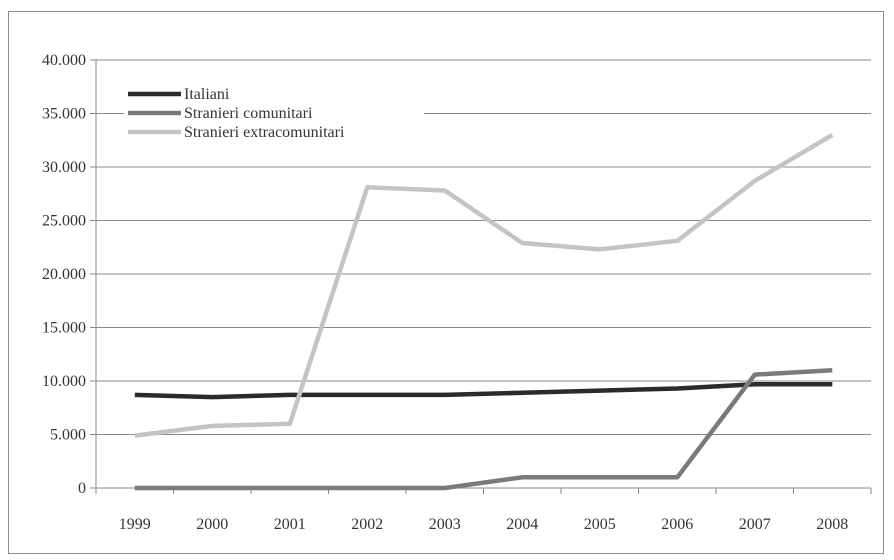  Describe the element at coordinates (290, 524) in the screenshot. I see `x-tick-label: 2001` at that location.